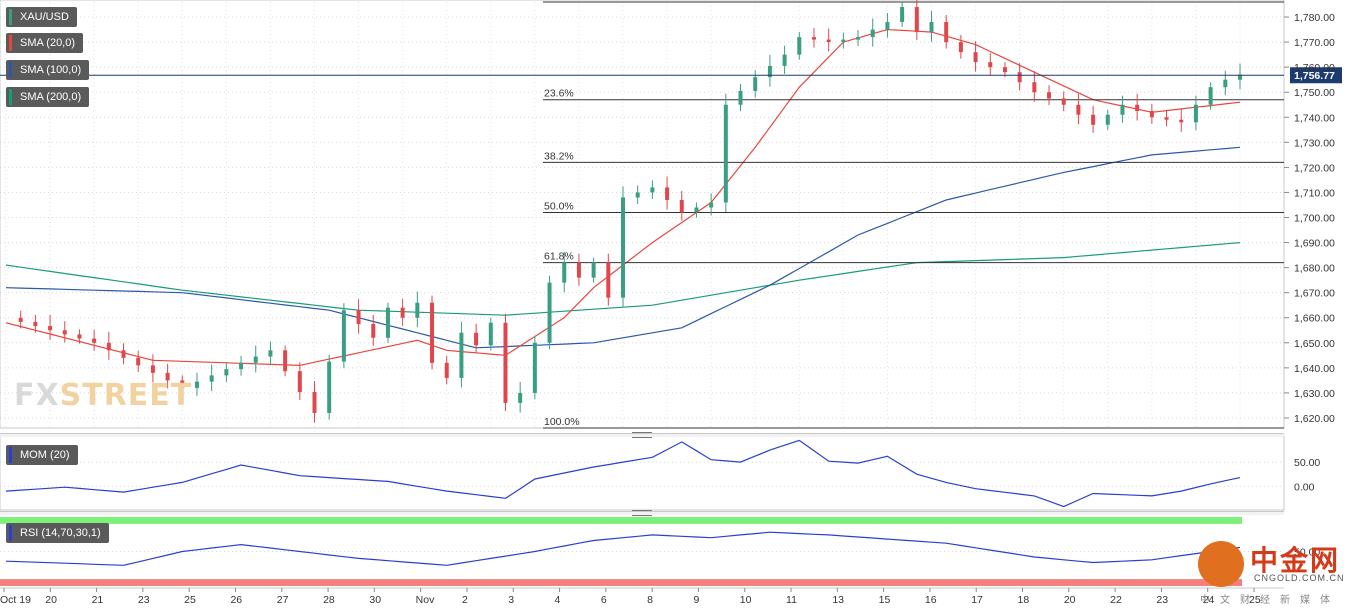  I want to click on logo-domain-text: CNGOLD.COM.CN, so click(1299, 578).